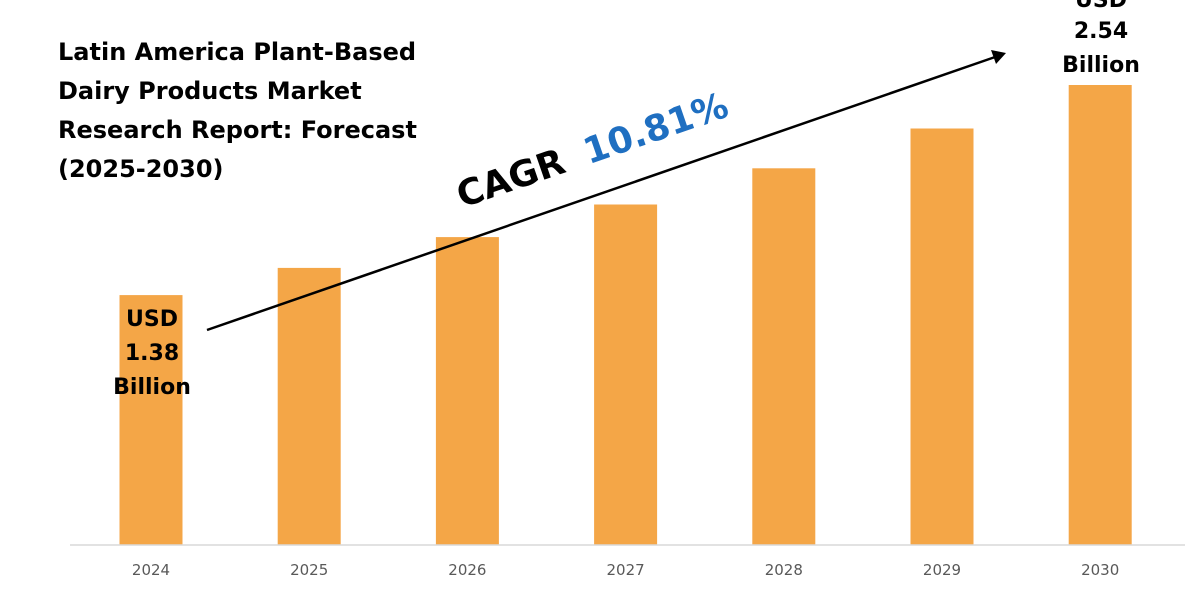 The width and height of the screenshot is (1200, 600). Describe the element at coordinates (467, 570) in the screenshot. I see `x-tick-label: 2026` at that location.